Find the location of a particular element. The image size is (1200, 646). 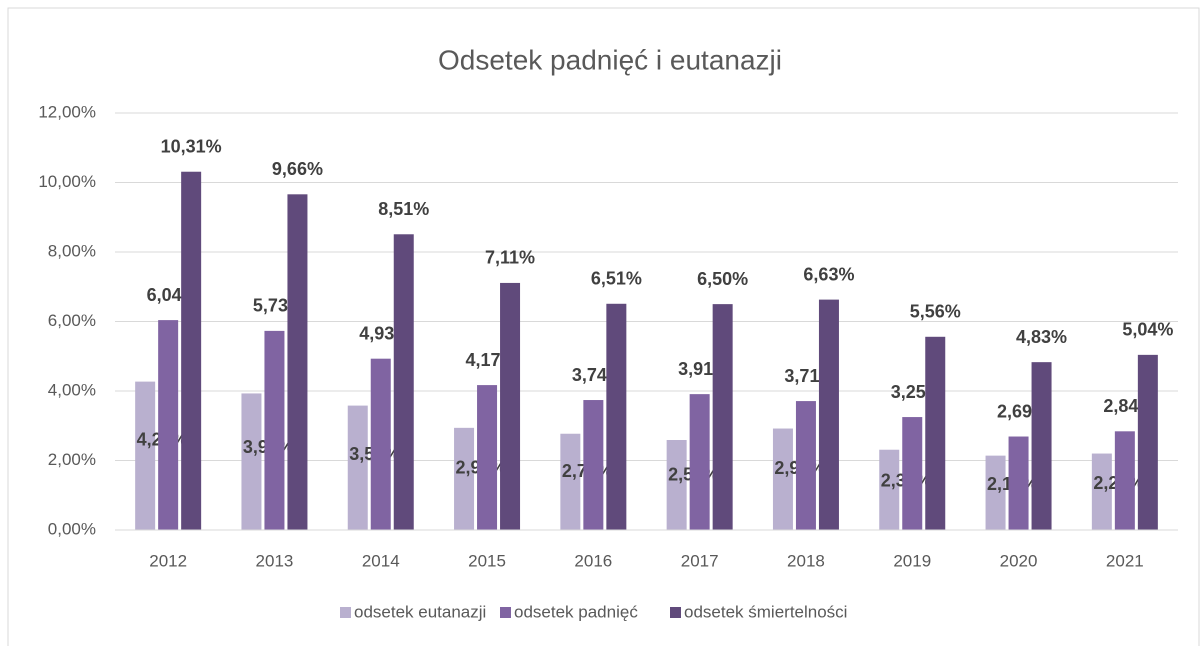

x-tick-label: 2019 is located at coordinates (912, 560).